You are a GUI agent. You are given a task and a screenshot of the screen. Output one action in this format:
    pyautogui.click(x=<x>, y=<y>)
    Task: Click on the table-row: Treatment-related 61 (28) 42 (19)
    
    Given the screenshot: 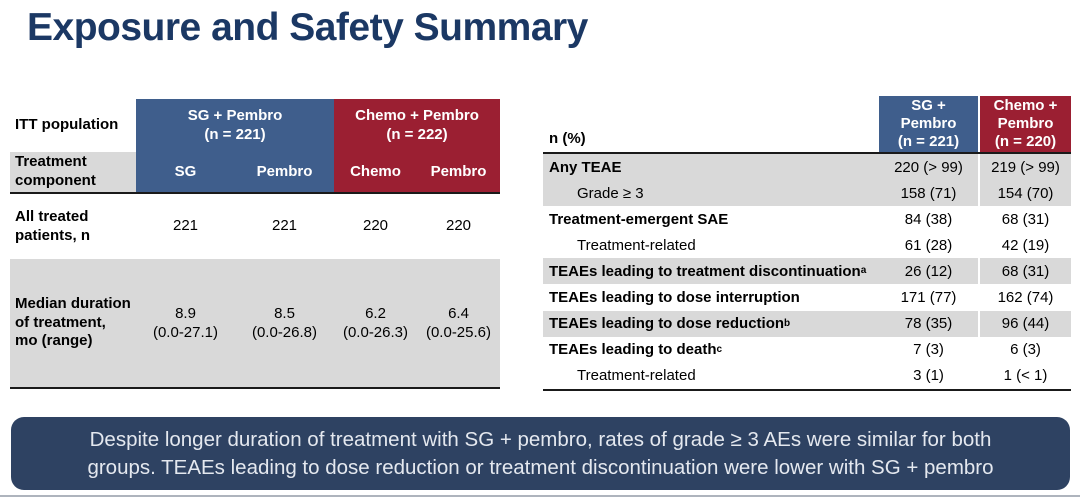 What is the action you would take?
    pyautogui.click(x=807, y=245)
    